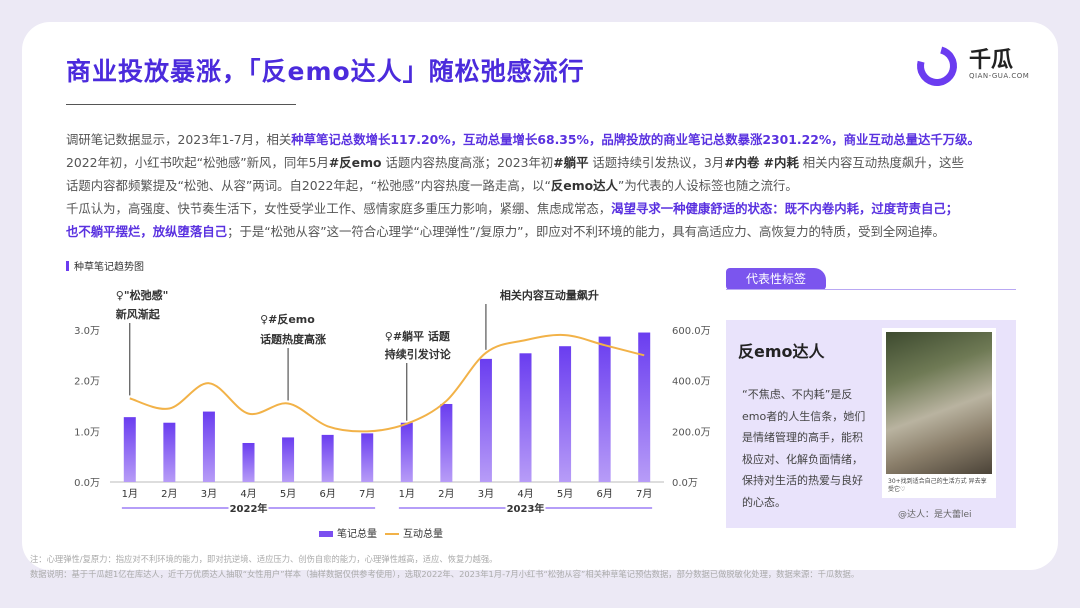 The width and height of the screenshot is (1080, 608). What do you see at coordinates (937, 66) in the screenshot?
I see `logo-ring-icon` at bounding box center [937, 66].